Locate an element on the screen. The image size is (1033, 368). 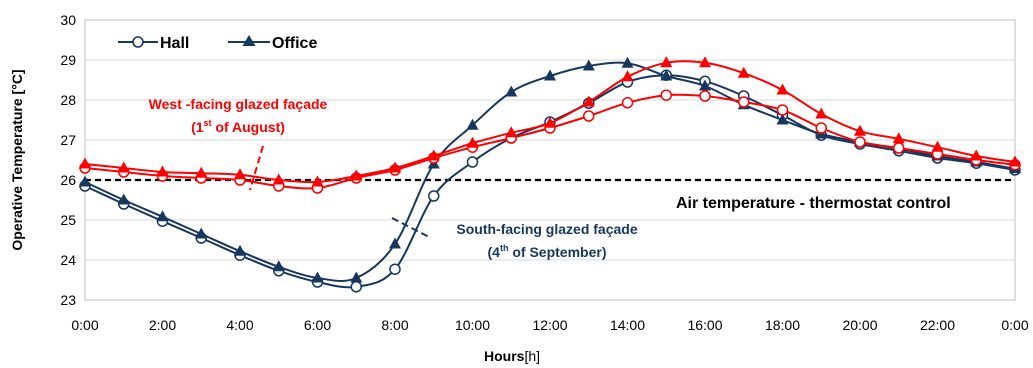
legend-office-marker is located at coordinates (249, 40).